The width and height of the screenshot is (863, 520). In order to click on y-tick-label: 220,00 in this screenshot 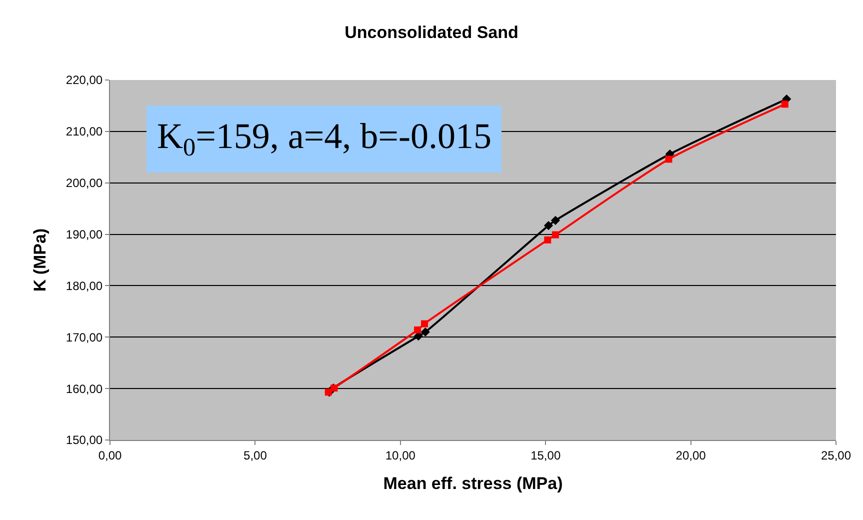, I will do `click(84, 80)`.